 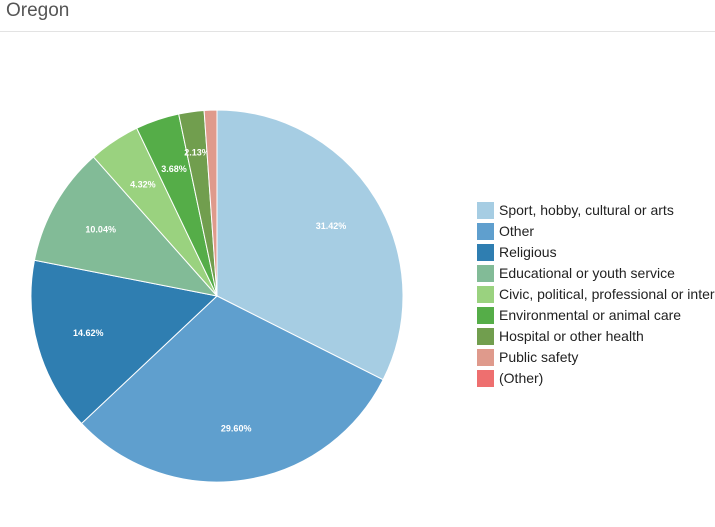 What do you see at coordinates (590, 315) in the screenshot?
I see `legend-label: Environmental or animal care` at bounding box center [590, 315].